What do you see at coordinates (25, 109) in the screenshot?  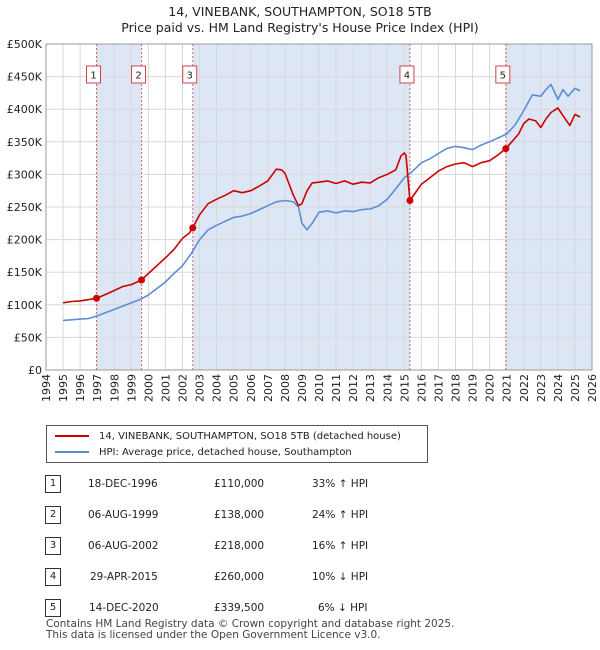 I see `y-tick-label: £400K` at bounding box center [25, 109].